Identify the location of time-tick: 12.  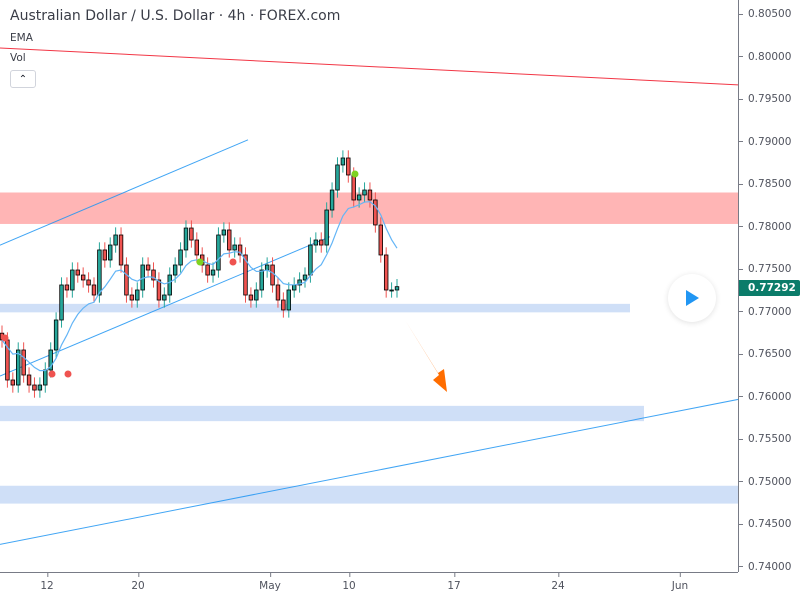
(47, 582).